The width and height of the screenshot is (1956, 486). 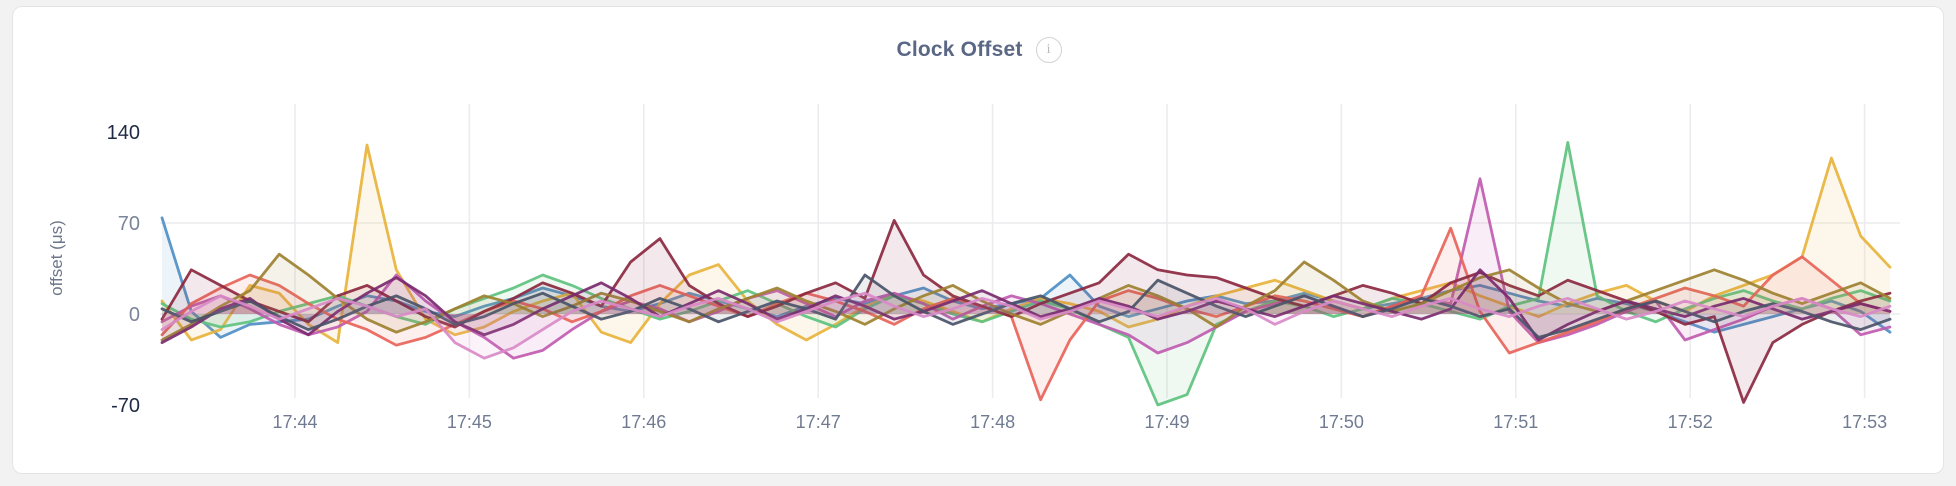 What do you see at coordinates (123, 133) in the screenshot?
I see `y-axis-tick-label: 140` at bounding box center [123, 133].